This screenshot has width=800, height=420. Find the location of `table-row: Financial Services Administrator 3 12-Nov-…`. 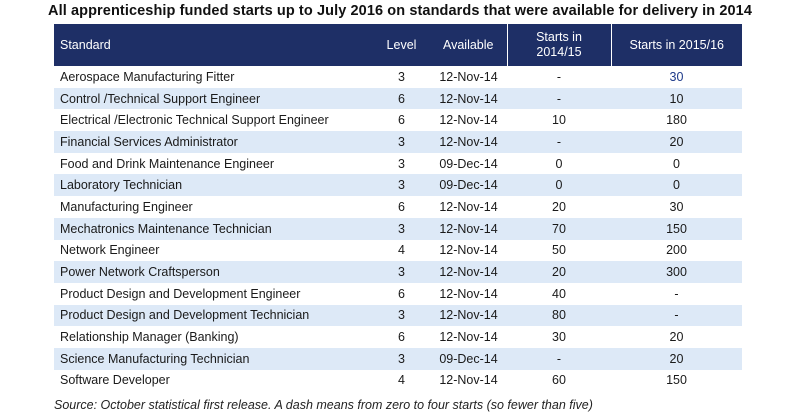

table-row: Financial Services Administrator 3 12-Nov-… is located at coordinates (398, 142).